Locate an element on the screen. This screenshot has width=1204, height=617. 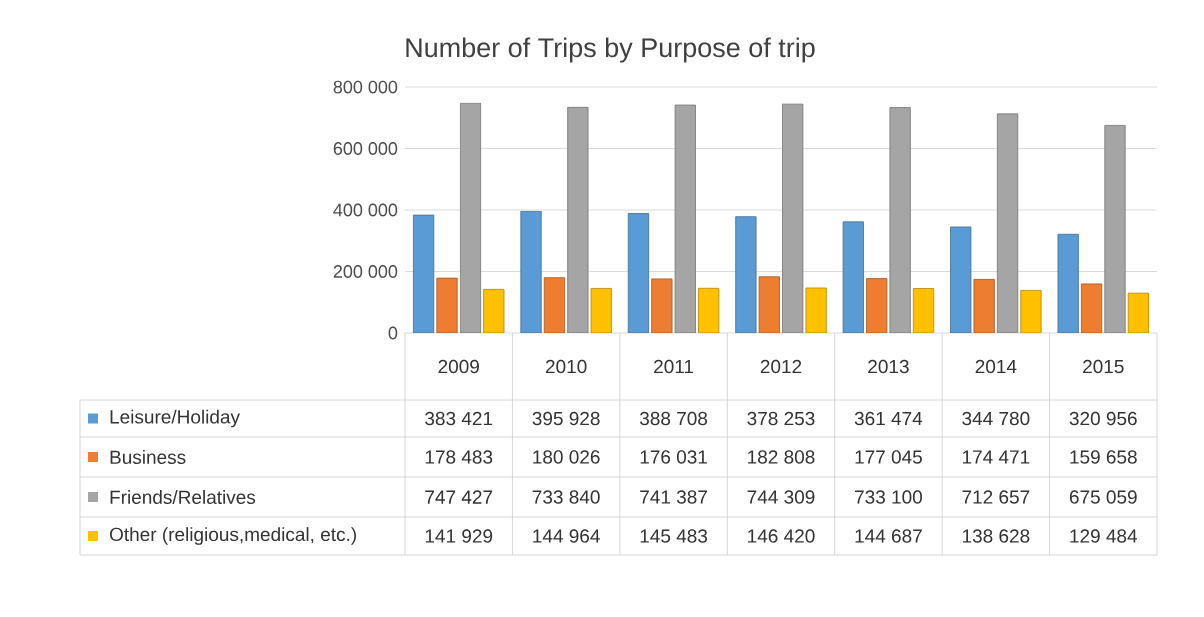
y-tick-label: 200 000 is located at coordinates (365, 271).